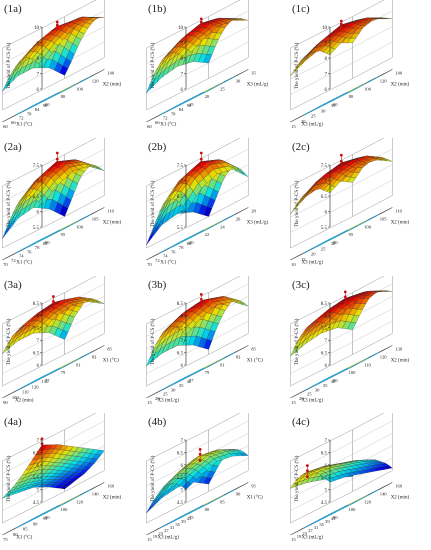  I want to click on x-tick-label: 31, so click(172, 527).